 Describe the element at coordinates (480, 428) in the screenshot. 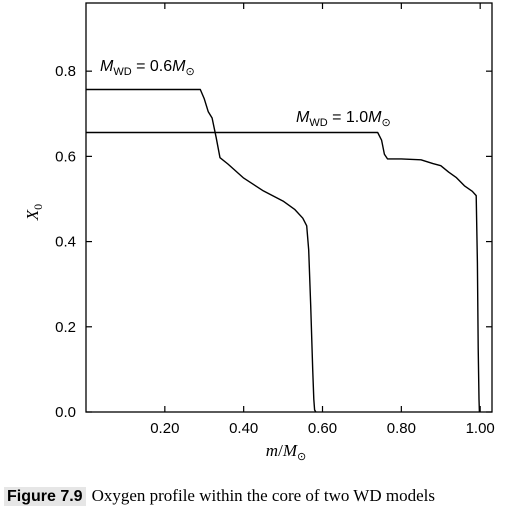

I see `x-tick-label-4: 1.00` at that location.